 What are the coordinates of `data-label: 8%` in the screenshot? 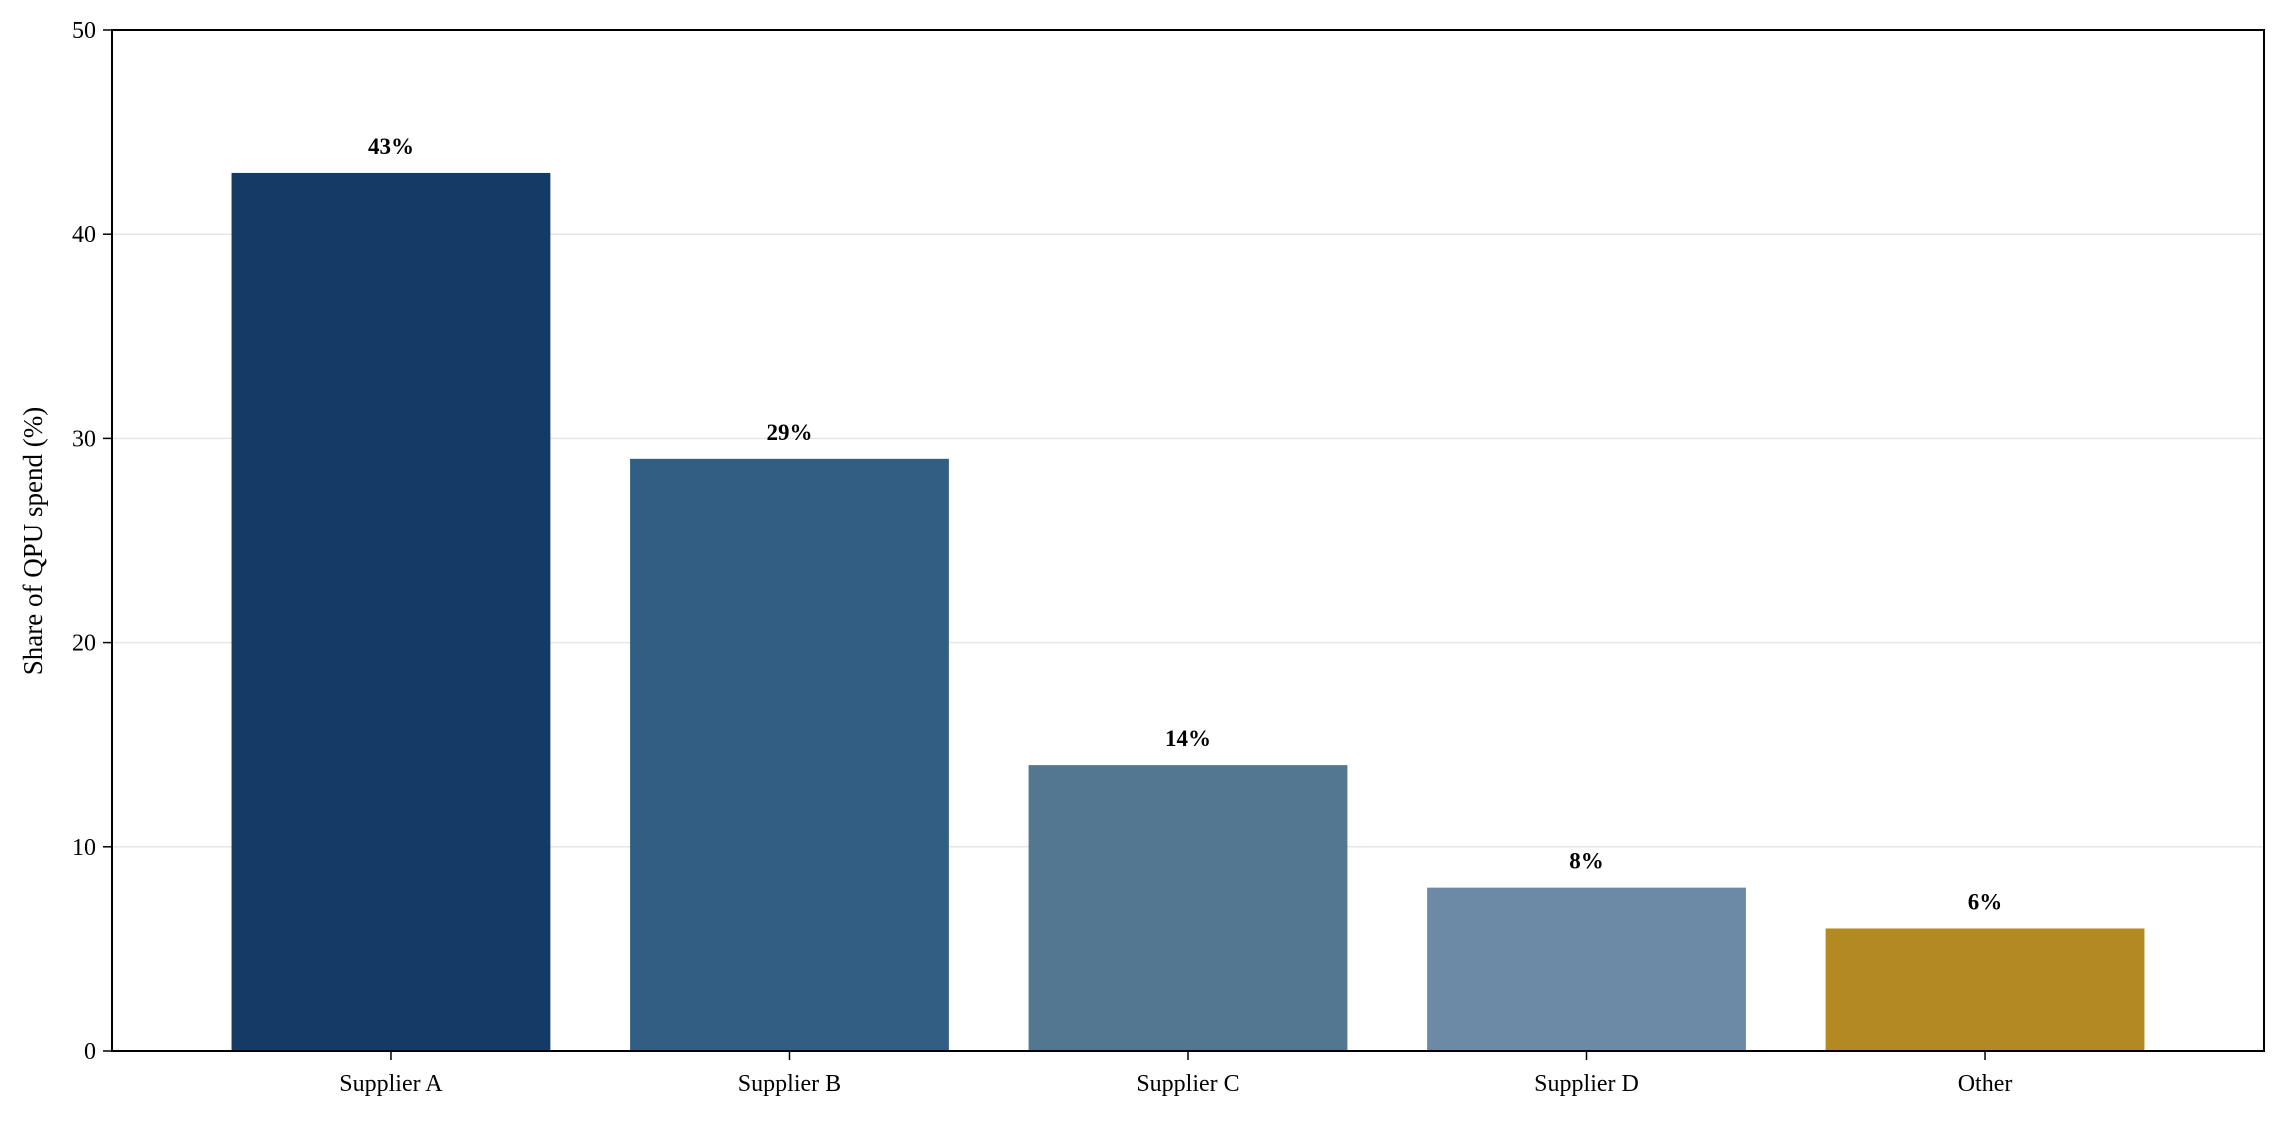 It's located at (1586, 861).